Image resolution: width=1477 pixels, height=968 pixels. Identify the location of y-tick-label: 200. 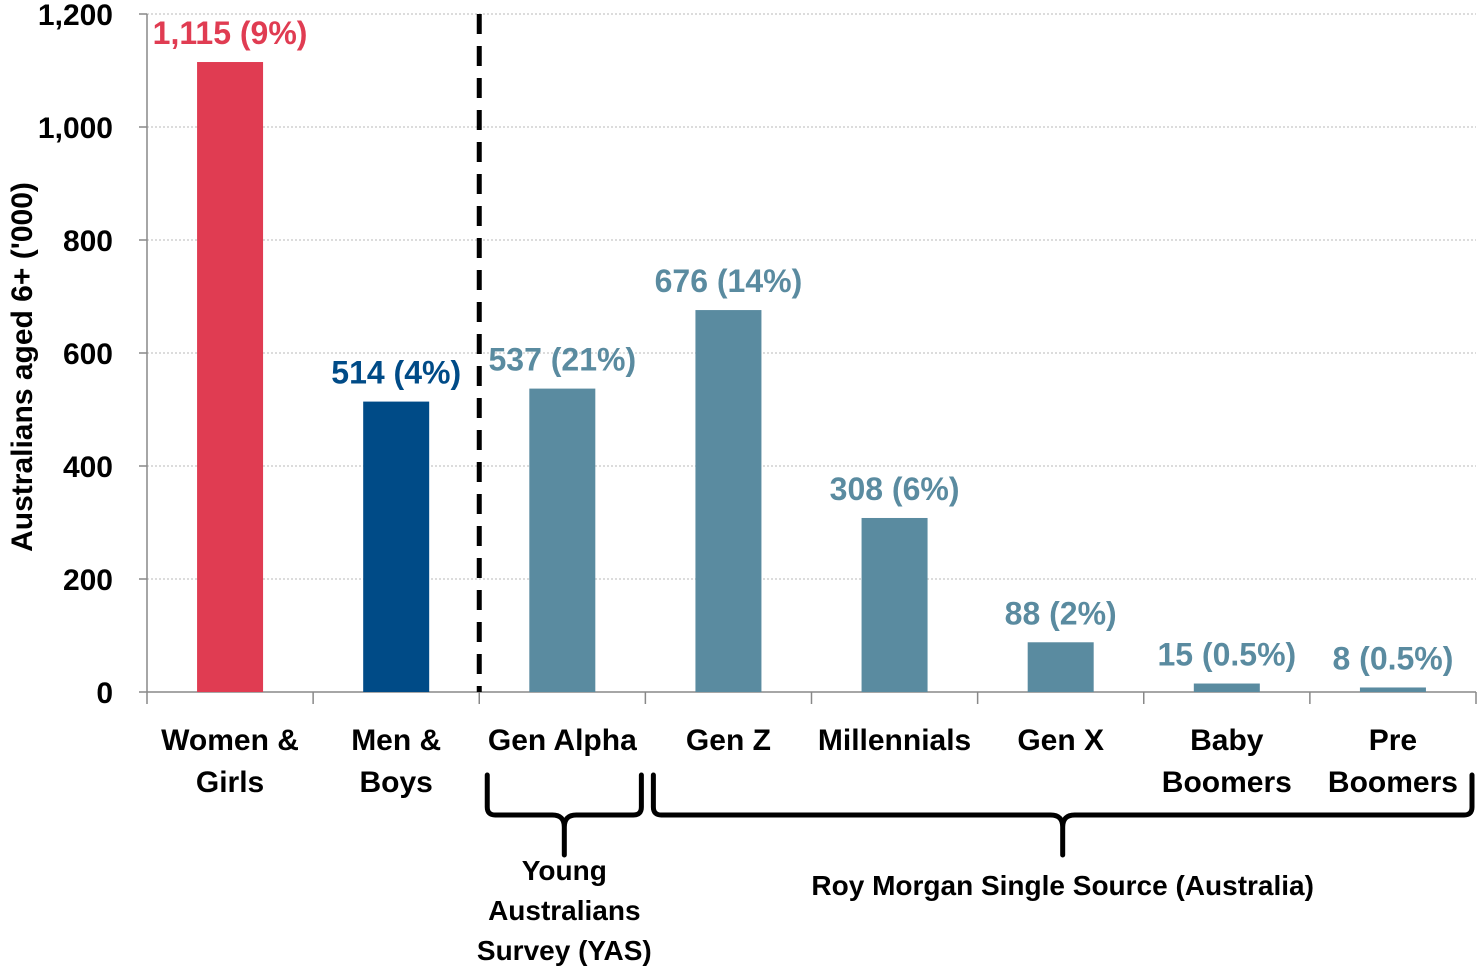
(88, 580).